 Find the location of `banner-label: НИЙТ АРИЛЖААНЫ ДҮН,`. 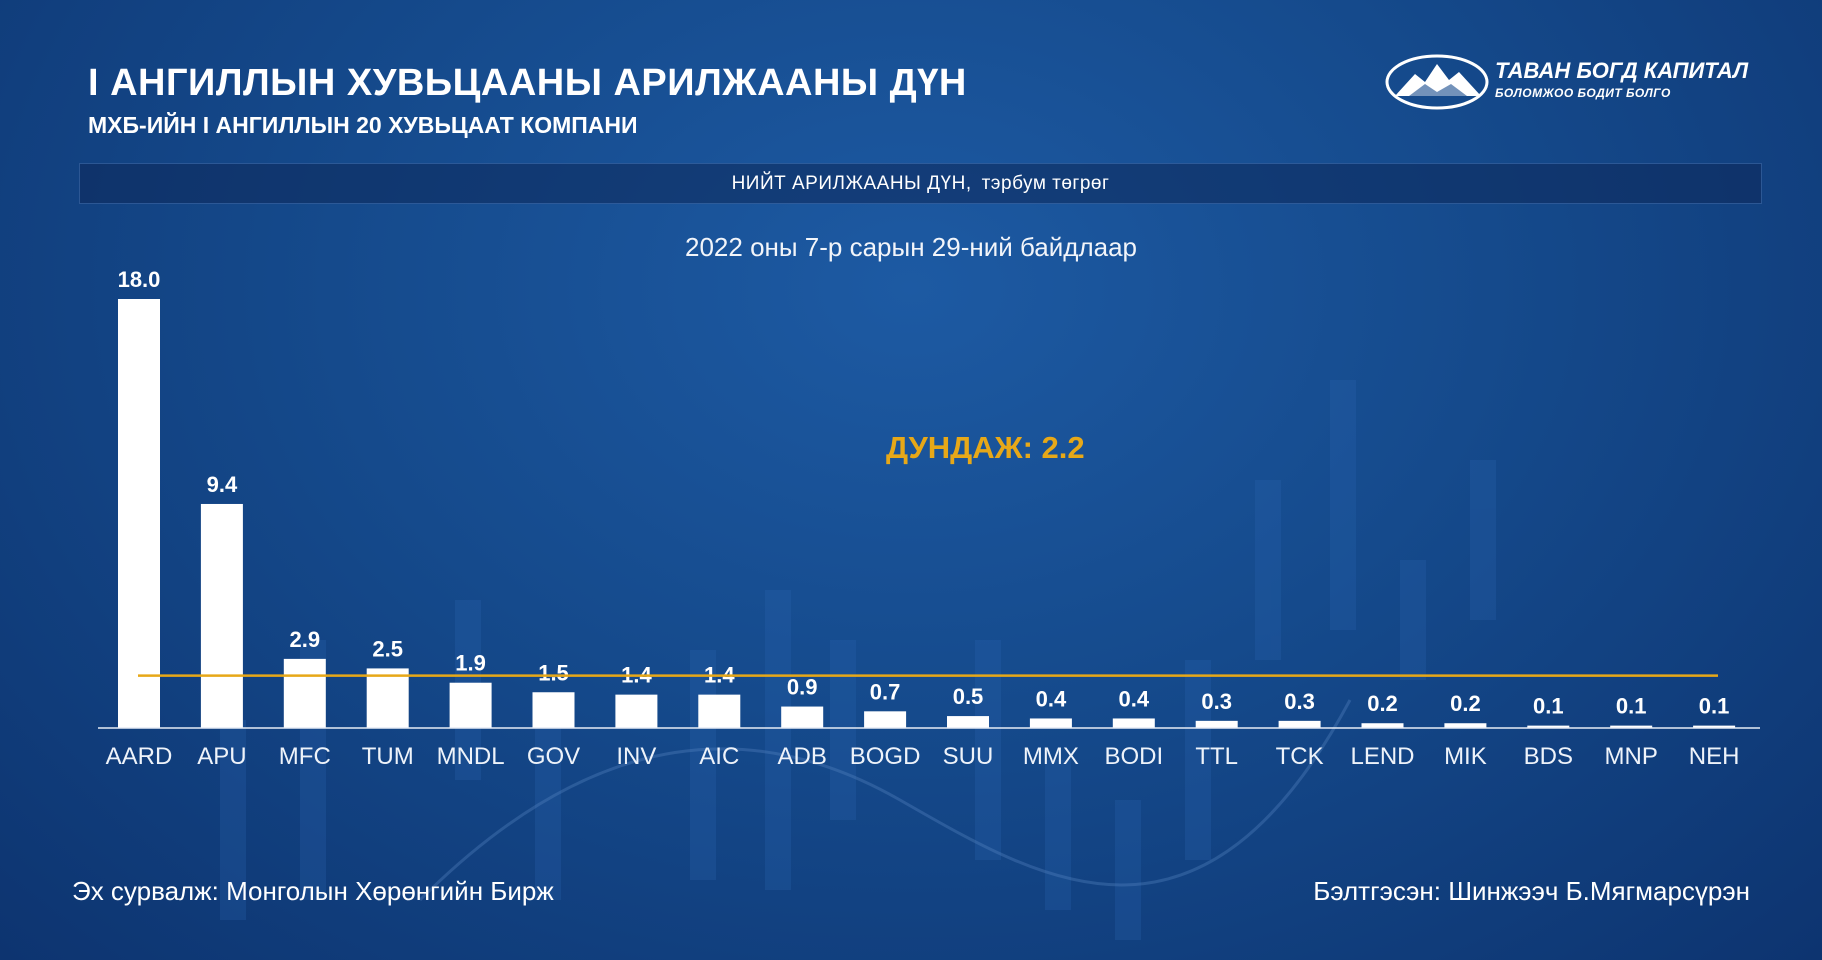

banner-label: НИЙТ АРИЛЖААНЫ ДҮН, is located at coordinates (851, 183).